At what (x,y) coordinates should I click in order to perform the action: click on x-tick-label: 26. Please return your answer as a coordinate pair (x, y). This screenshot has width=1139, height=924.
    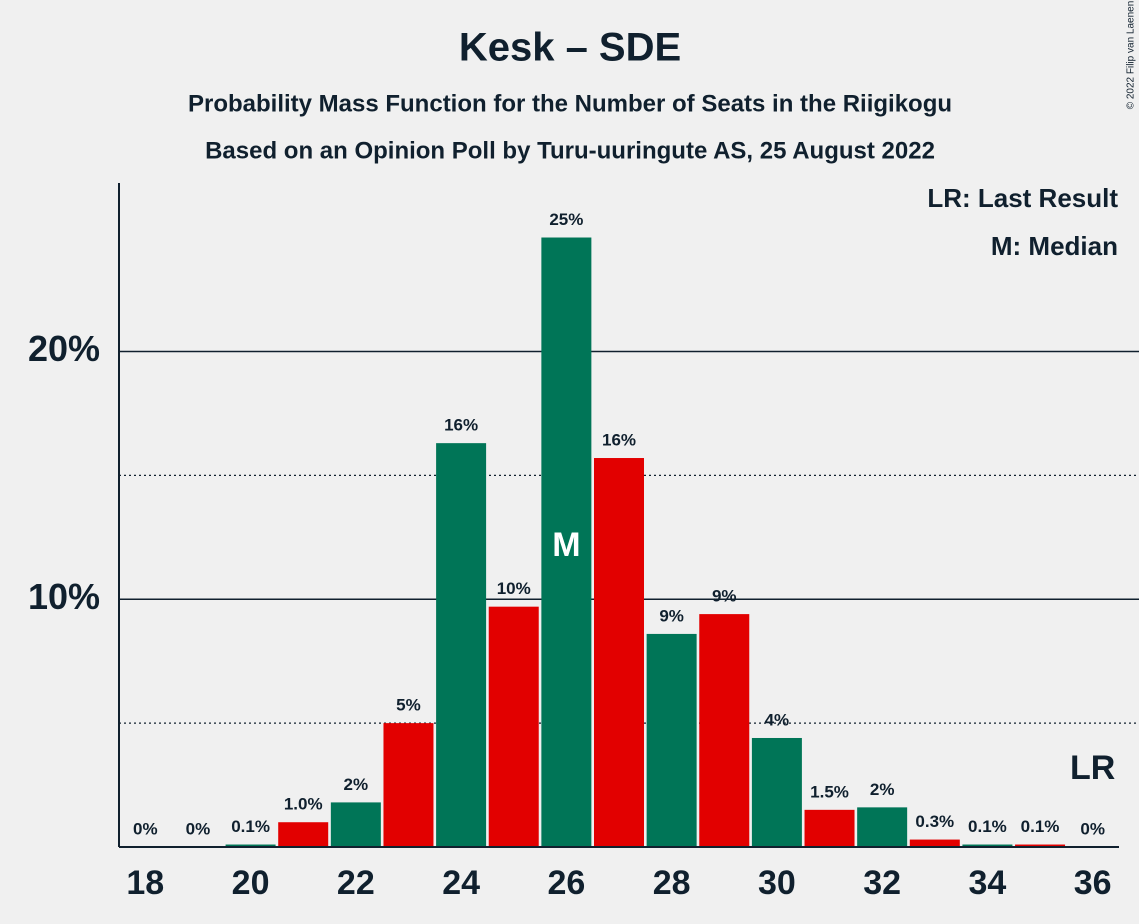
    Looking at the image, I should click on (566, 883).